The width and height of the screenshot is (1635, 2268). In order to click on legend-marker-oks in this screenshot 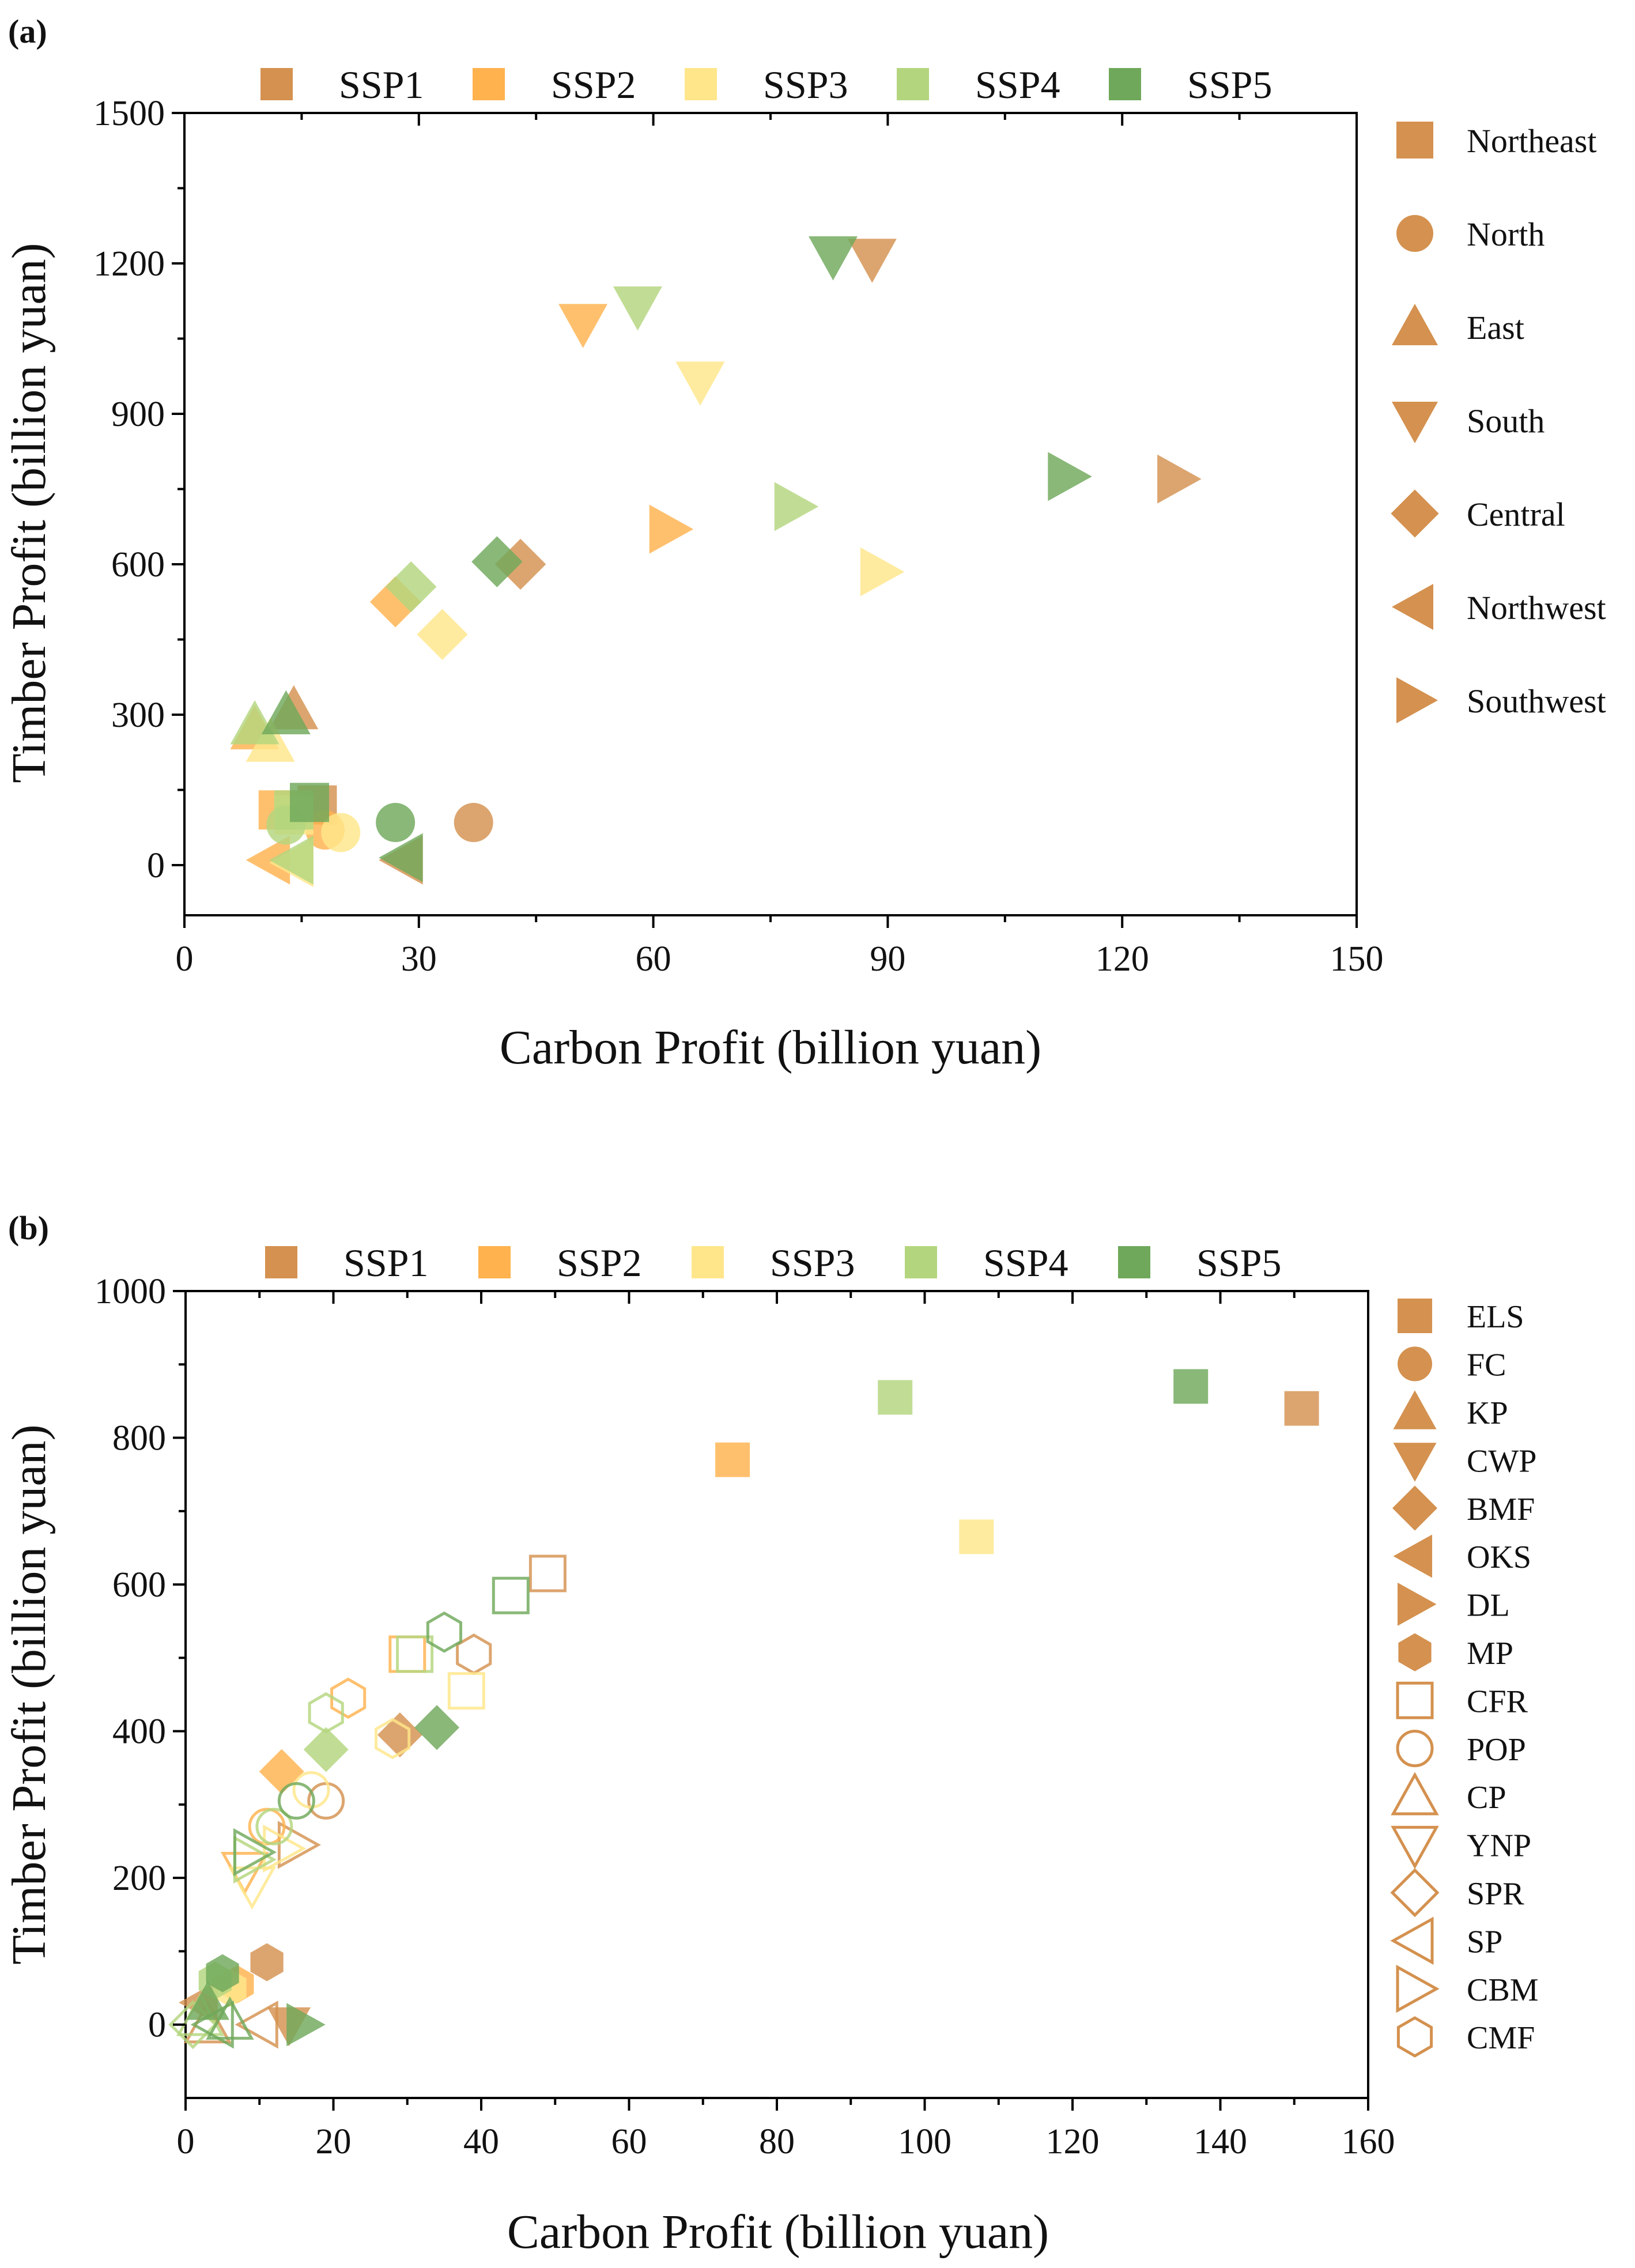, I will do `click(1413, 1556)`.